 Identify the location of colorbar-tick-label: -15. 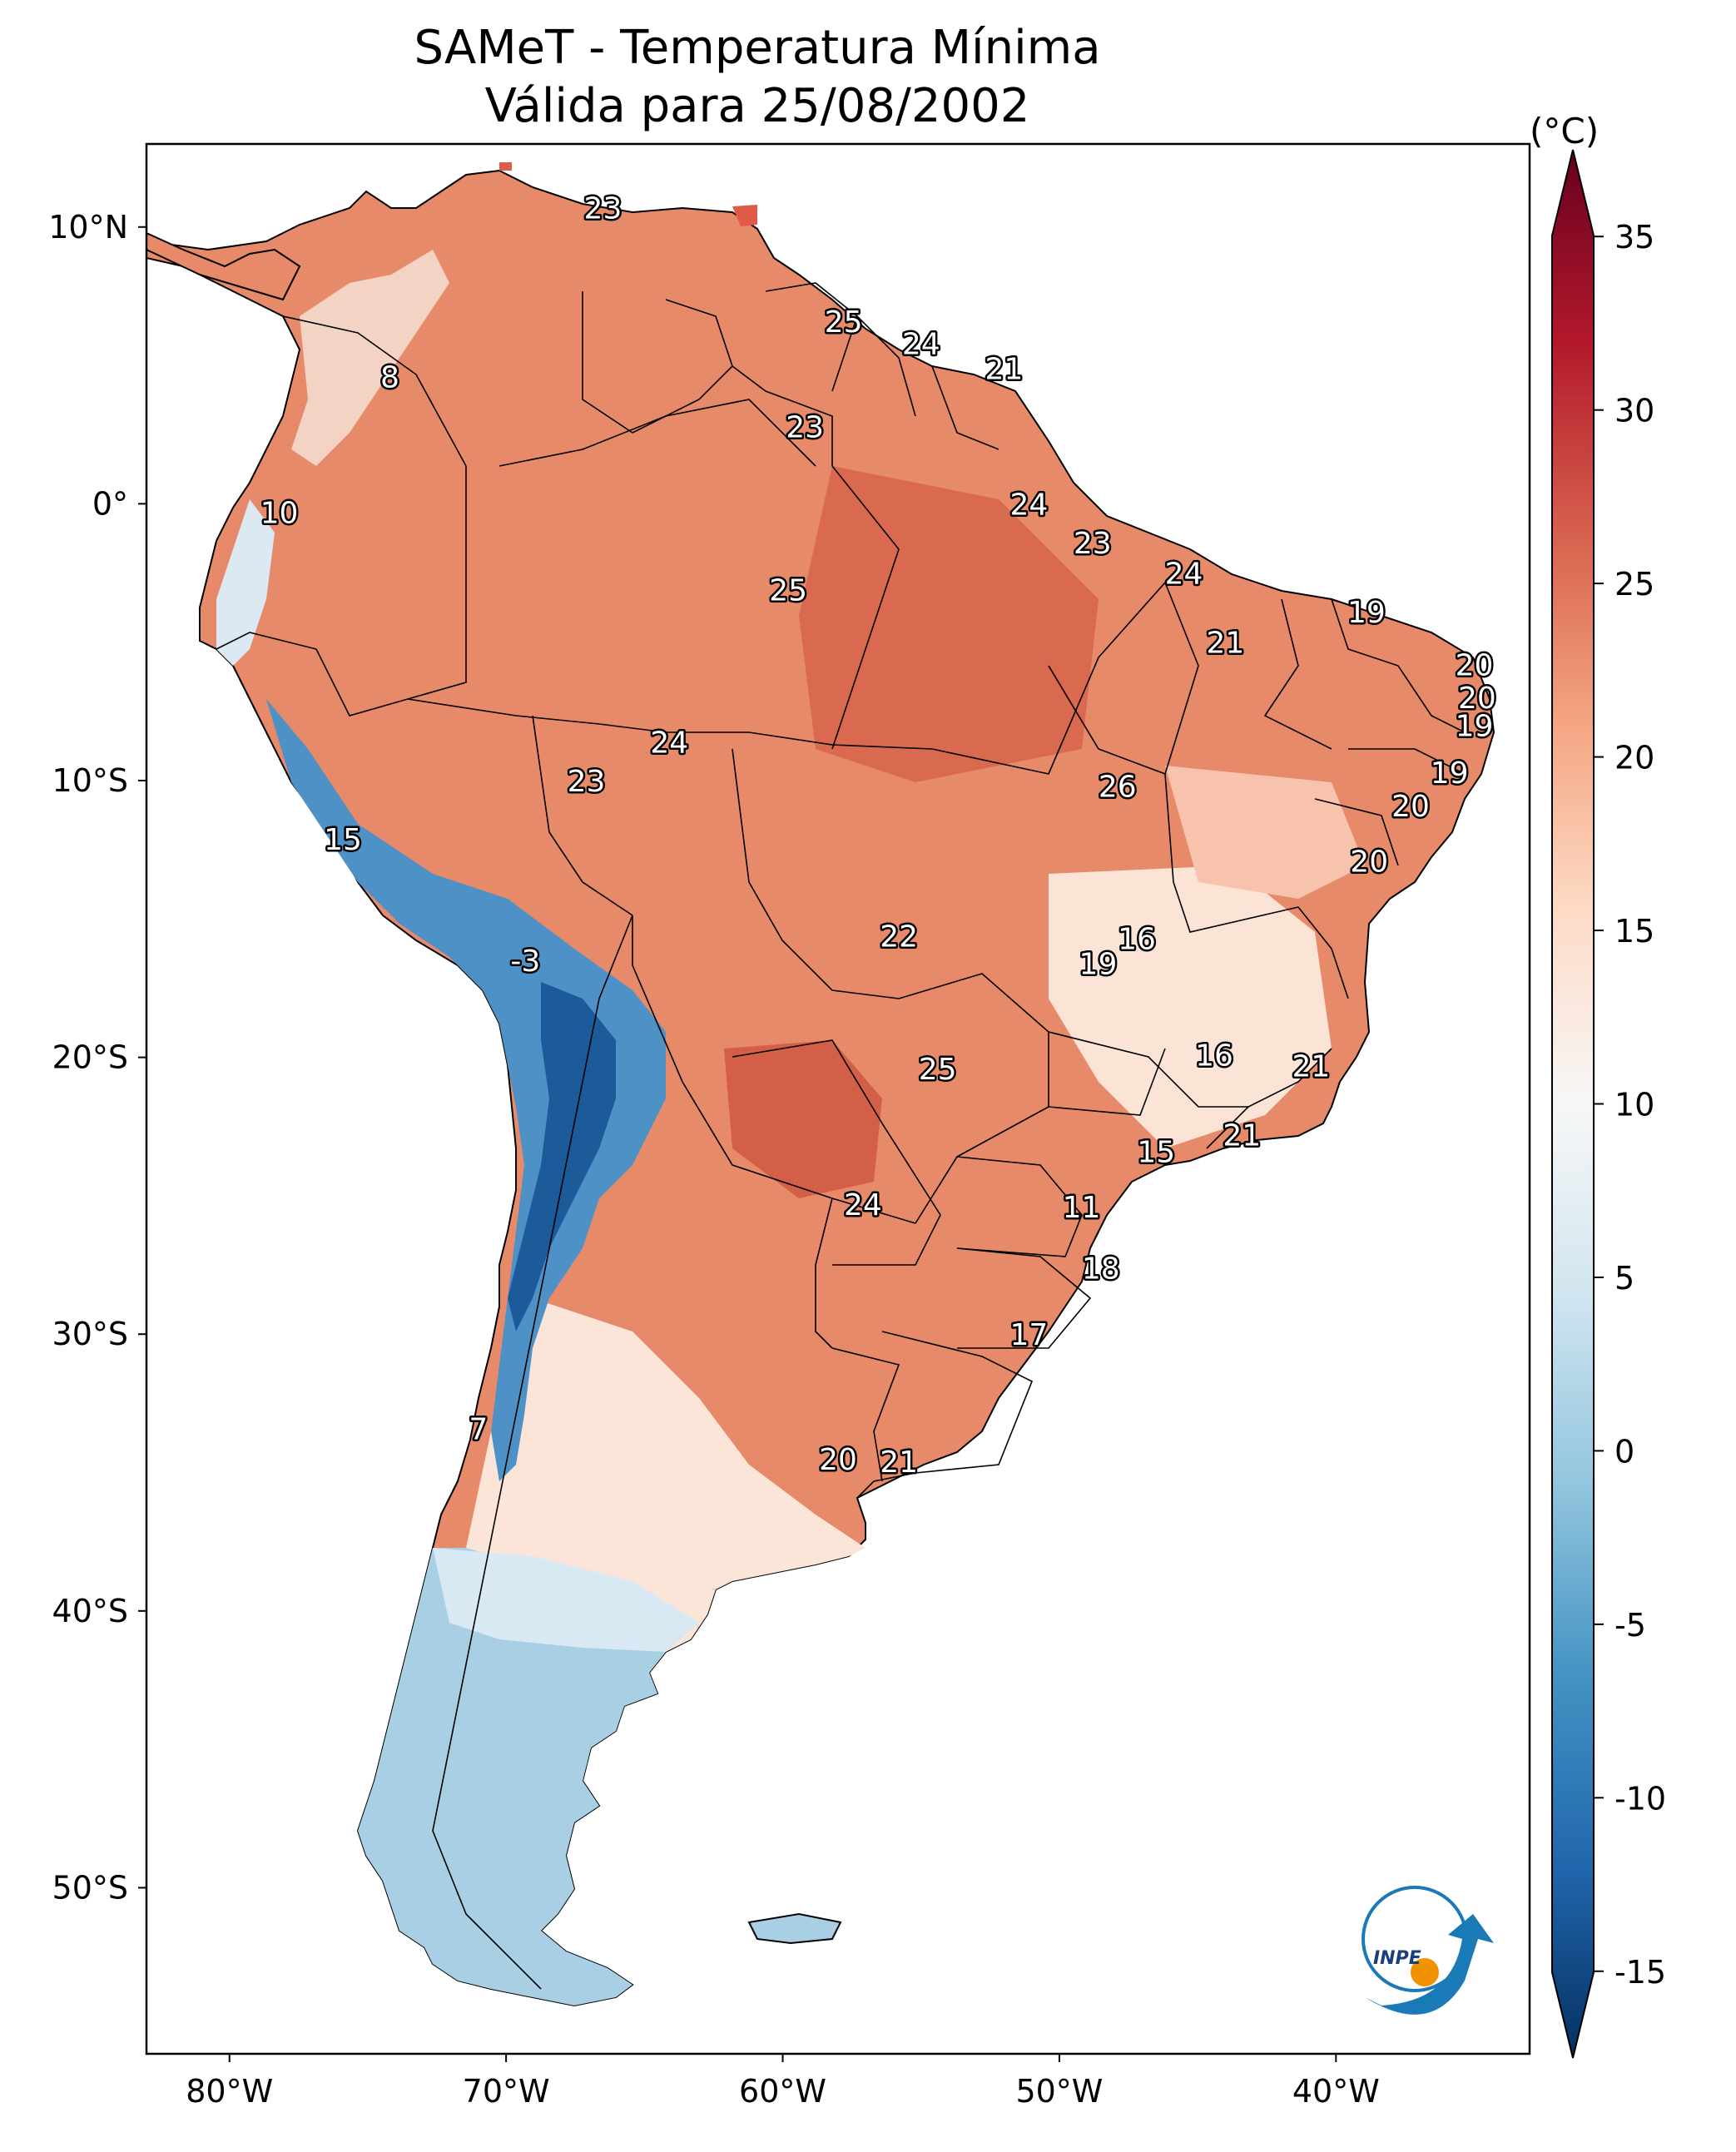
(1640, 1972).